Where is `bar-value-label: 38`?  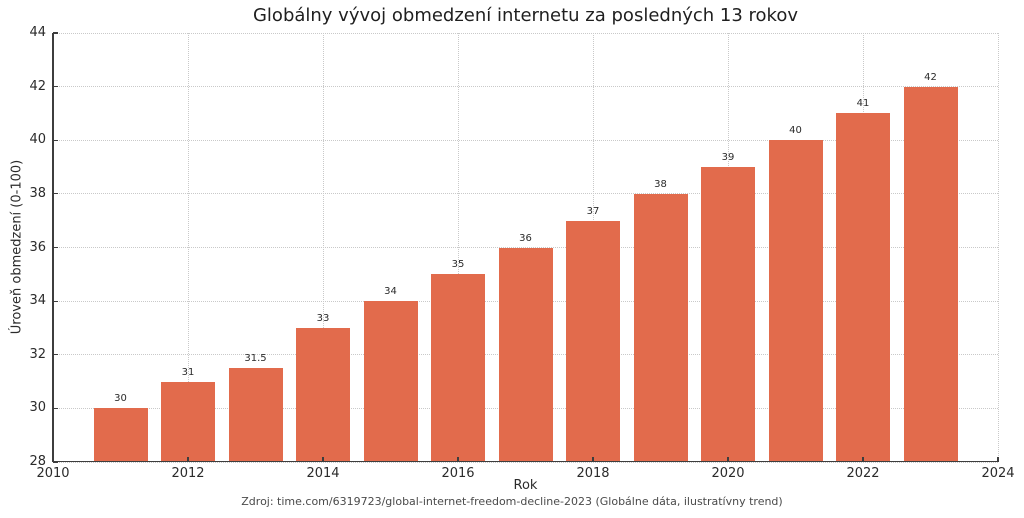
bar-value-label: 38 is located at coordinates (660, 184).